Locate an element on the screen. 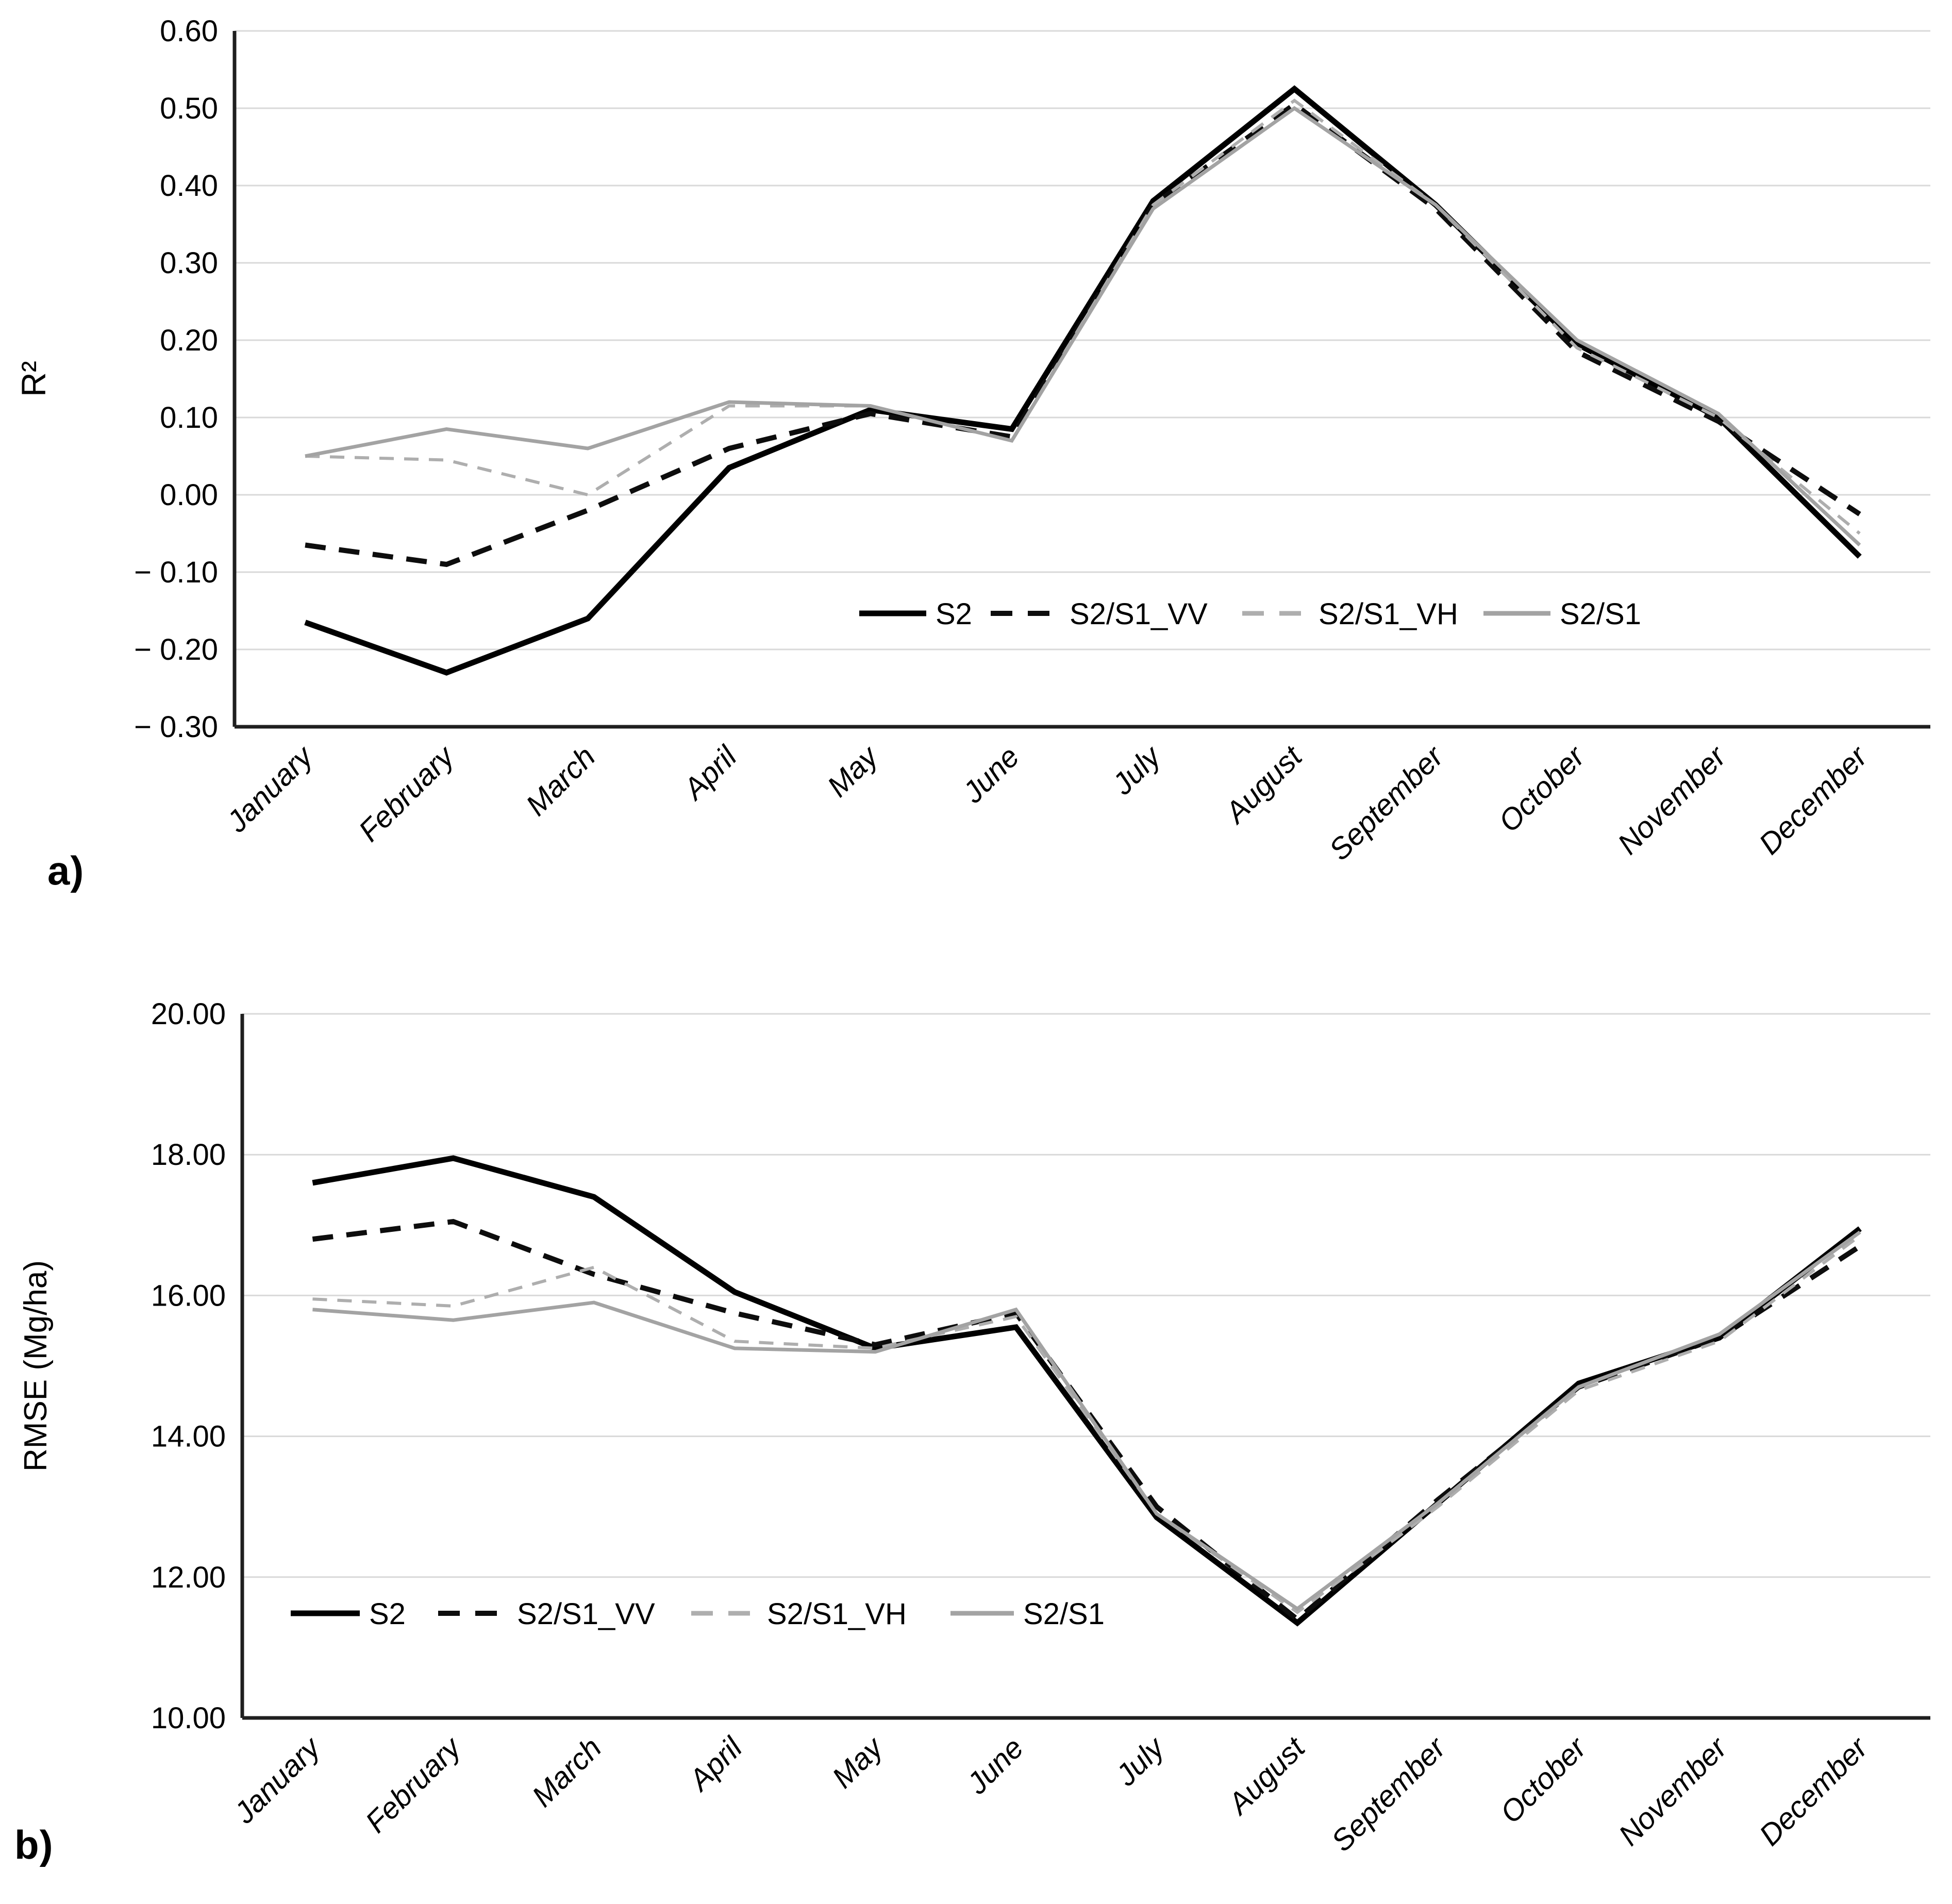  y-tick-label: 0.00 is located at coordinates (189, 495).